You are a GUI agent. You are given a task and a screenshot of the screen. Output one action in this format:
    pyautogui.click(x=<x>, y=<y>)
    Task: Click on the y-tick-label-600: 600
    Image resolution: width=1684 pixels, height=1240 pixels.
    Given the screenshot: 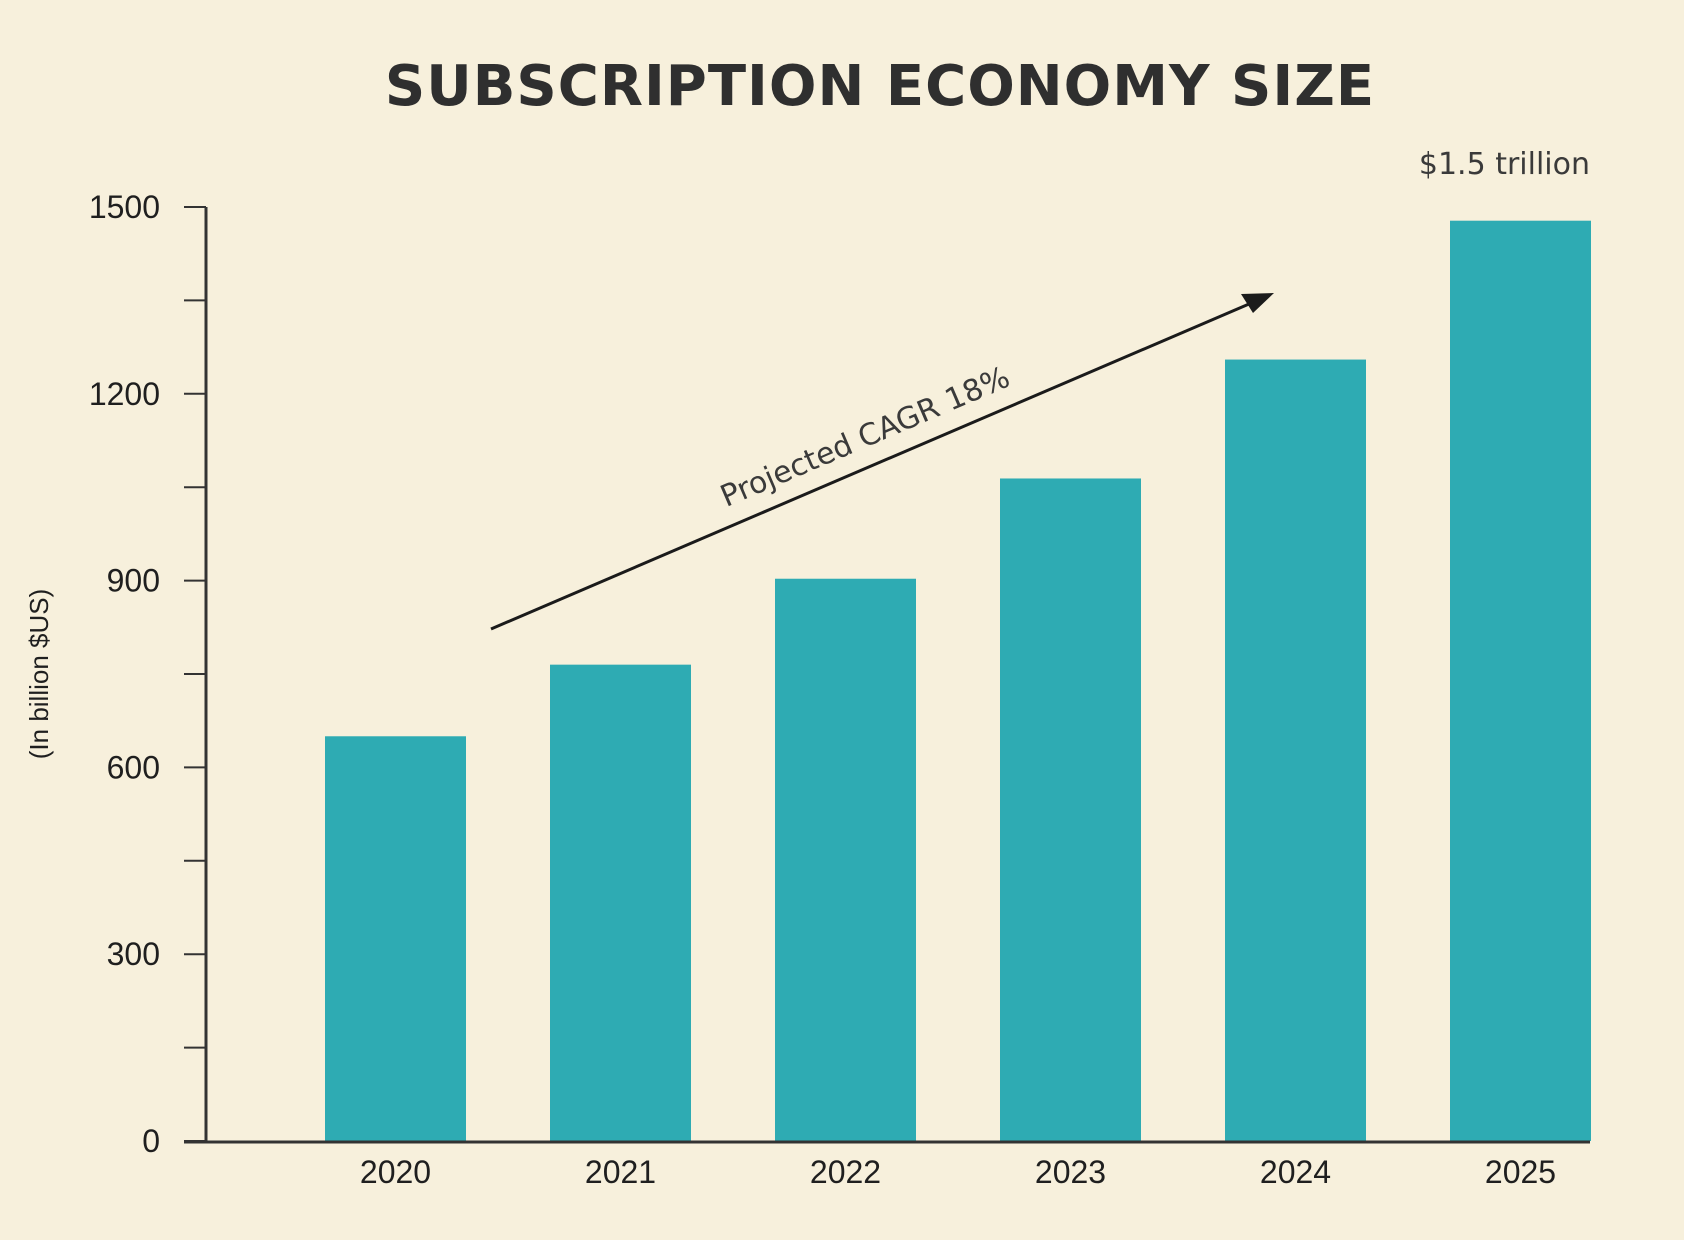 What is the action you would take?
    pyautogui.click(x=133, y=767)
    